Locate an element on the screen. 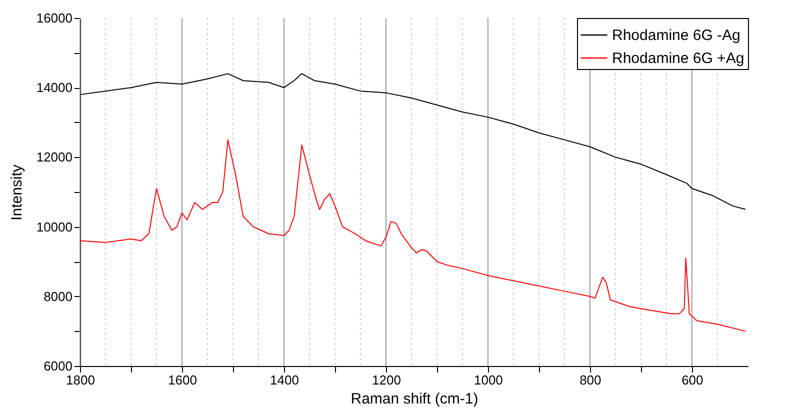 The image size is (799, 419). y-tick-label: 6000 is located at coordinates (58, 366).